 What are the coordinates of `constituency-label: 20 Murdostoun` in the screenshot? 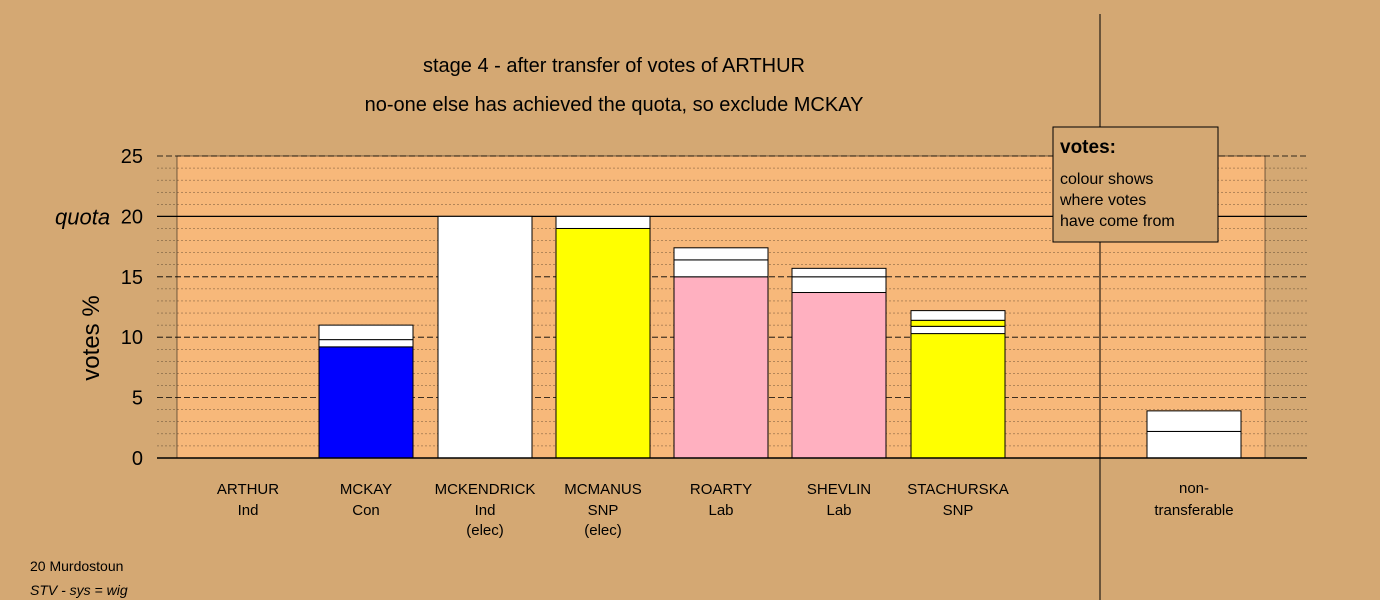 It's located at (77, 566).